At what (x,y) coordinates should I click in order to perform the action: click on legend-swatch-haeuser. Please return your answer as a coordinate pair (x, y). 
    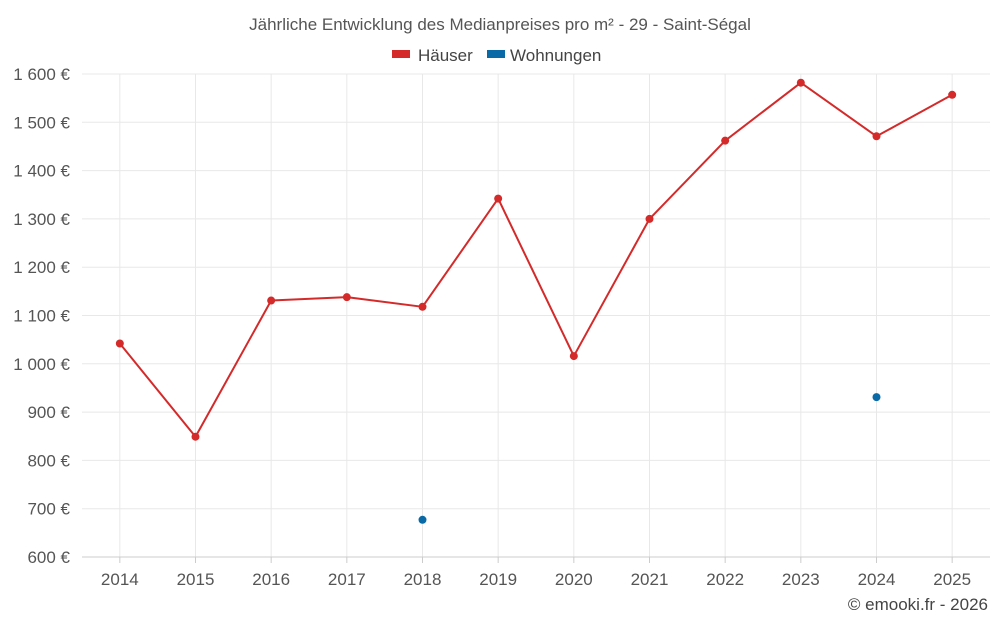
    Looking at the image, I should click on (401, 54).